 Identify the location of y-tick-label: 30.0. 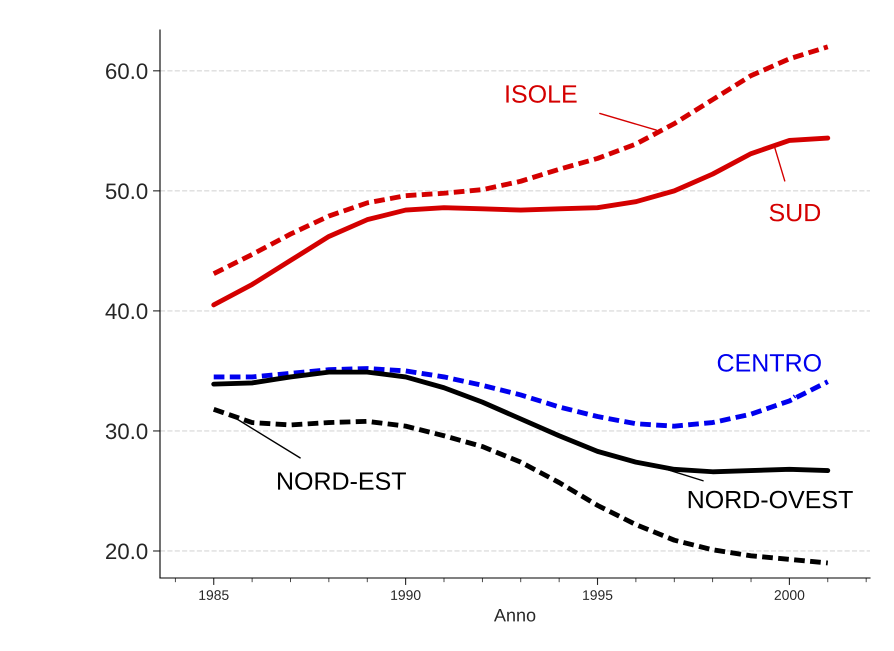
(127, 431).